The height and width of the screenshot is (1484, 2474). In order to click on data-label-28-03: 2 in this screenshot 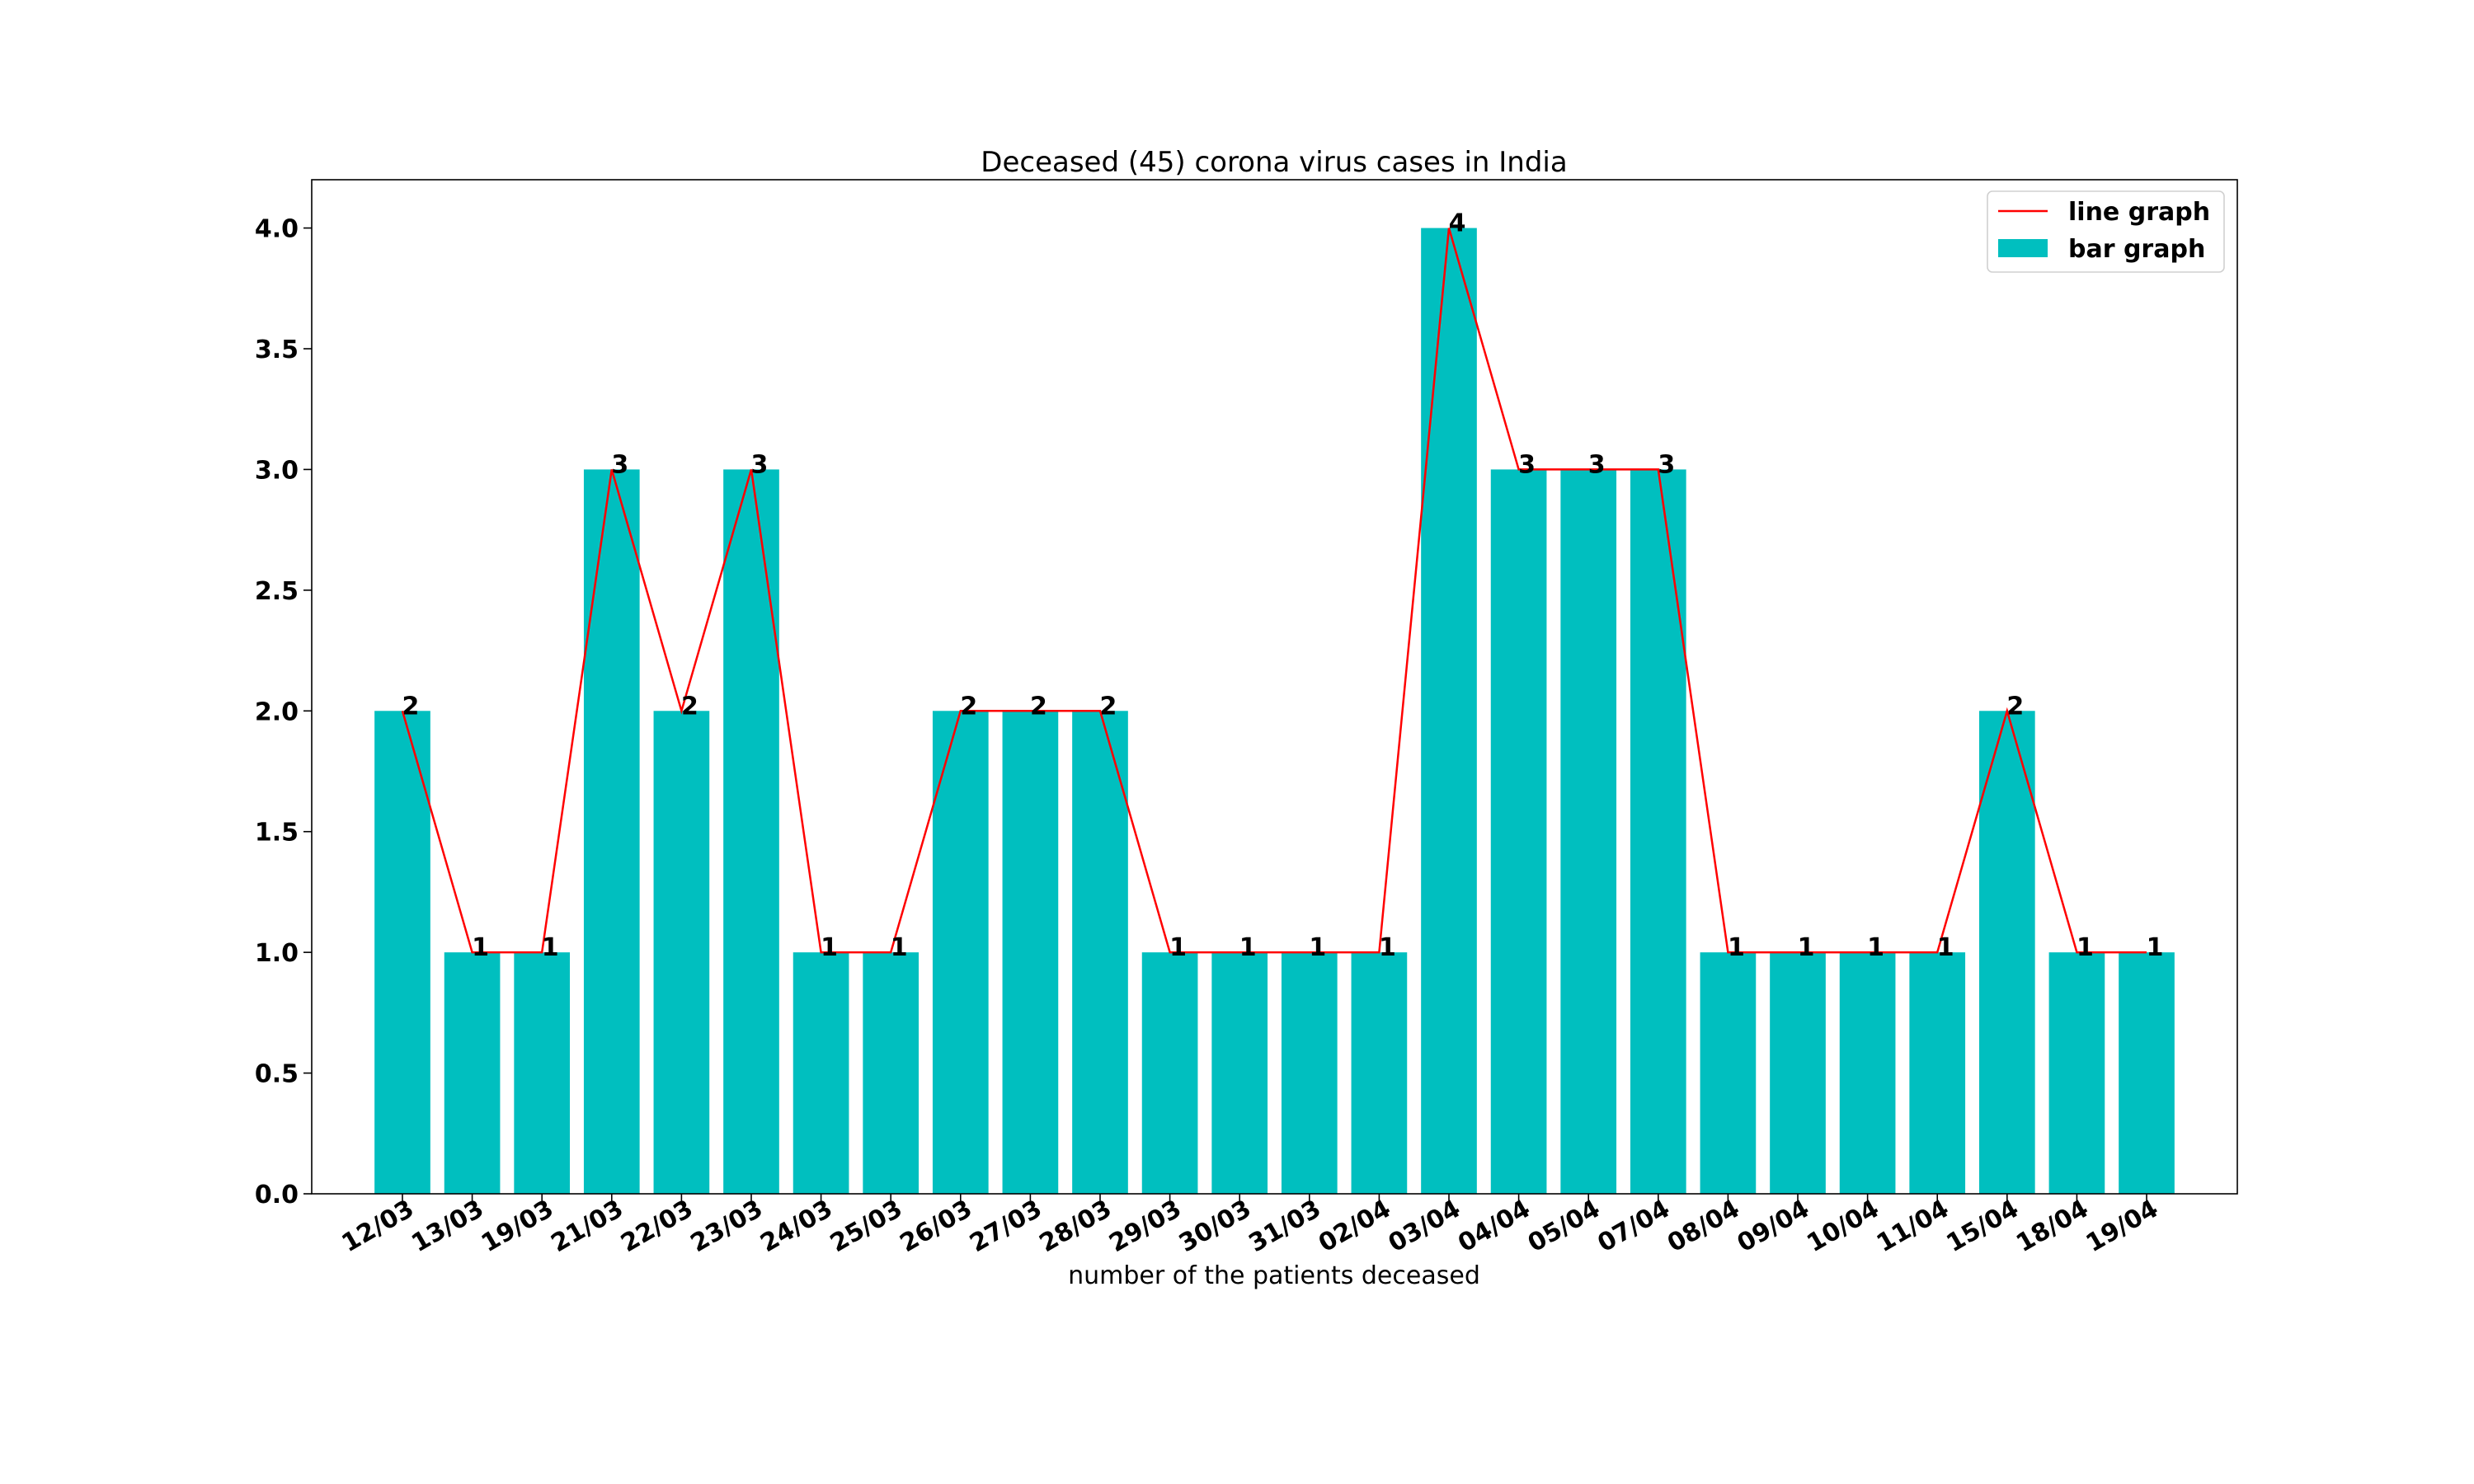, I will do `click(1108, 706)`.